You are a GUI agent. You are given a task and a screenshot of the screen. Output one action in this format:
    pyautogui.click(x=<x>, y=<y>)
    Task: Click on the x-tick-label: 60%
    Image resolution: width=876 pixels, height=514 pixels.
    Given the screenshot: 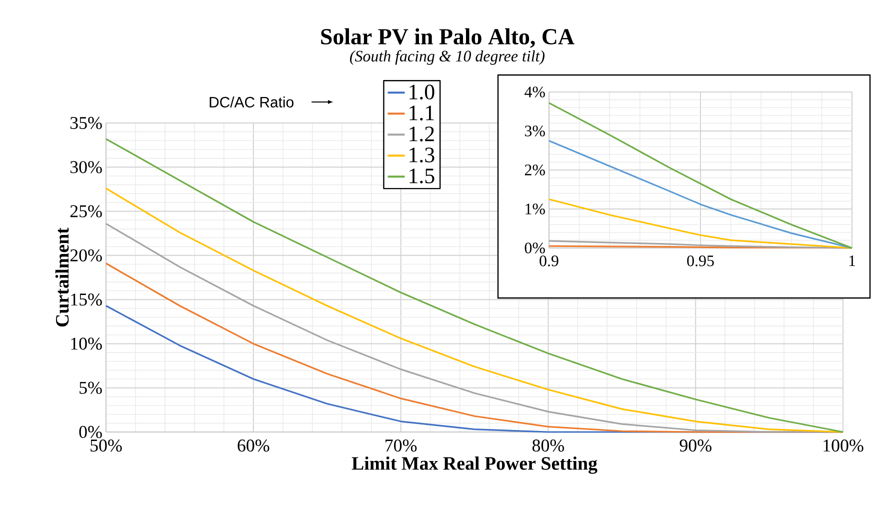 What is the action you would take?
    pyautogui.click(x=254, y=446)
    